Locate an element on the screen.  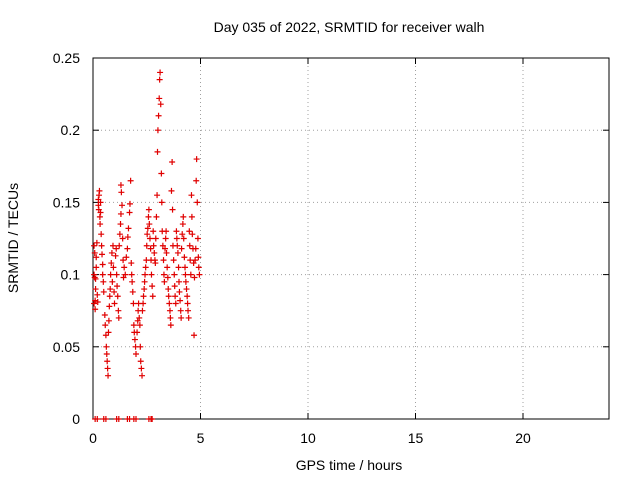
data-points is located at coordinates (147, 245).